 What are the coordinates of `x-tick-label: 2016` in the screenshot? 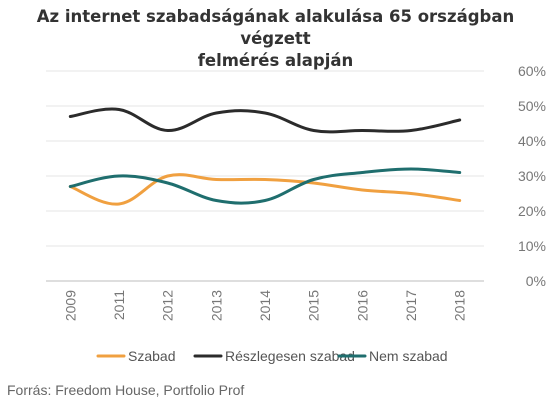 It's located at (362, 305).